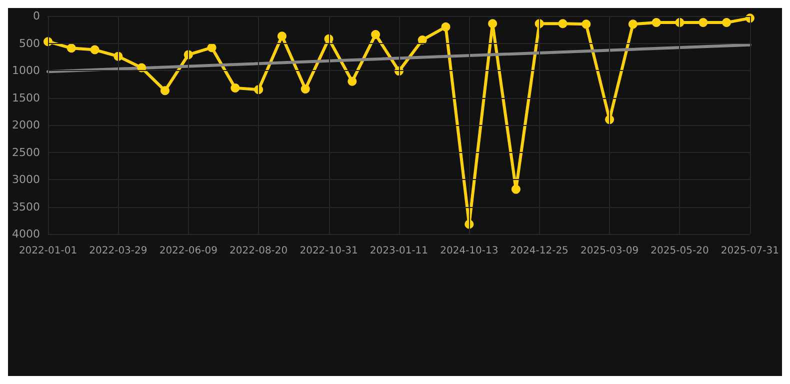 This screenshot has width=790, height=384. Describe the element at coordinates (26, 125) in the screenshot. I see `y-tick-label: 2000` at that location.